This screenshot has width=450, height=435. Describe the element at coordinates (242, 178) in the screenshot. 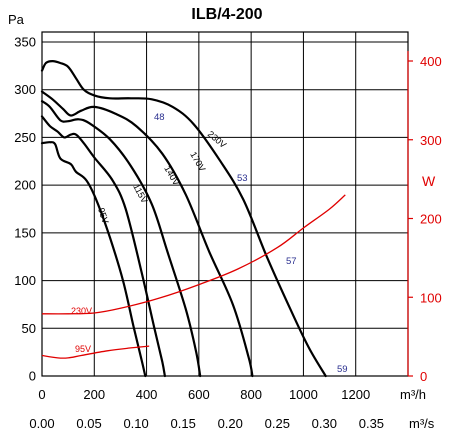

I see `efficiency-label-53: 53` at that location.